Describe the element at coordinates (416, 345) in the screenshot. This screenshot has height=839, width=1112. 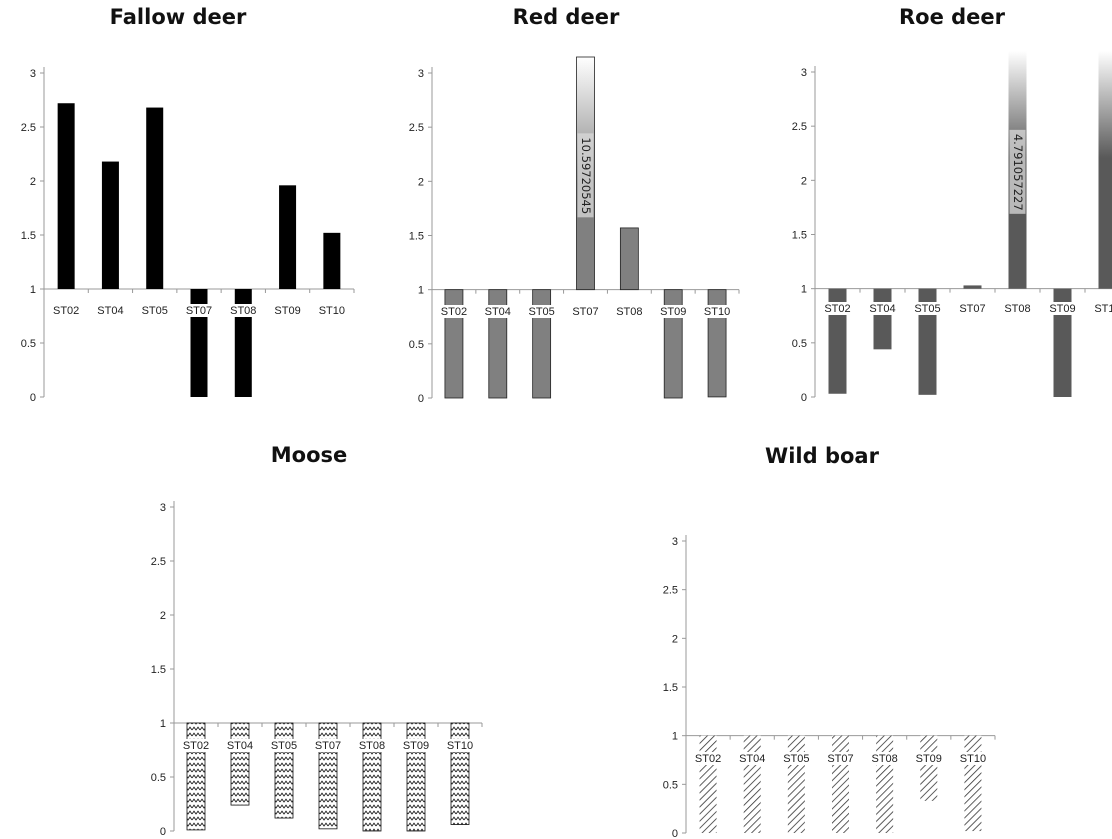
I see `red-deer-y-tick-label: 0.5` at that location.